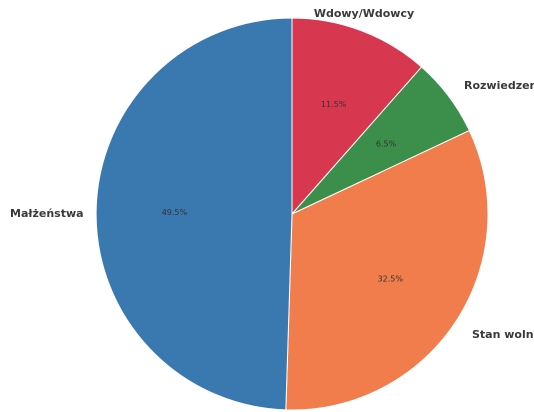 Image resolution: width=534 pixels, height=412 pixels. What do you see at coordinates (386, 143) in the screenshot?
I see `slice-percent-label-1: 6.5%` at bounding box center [386, 143].